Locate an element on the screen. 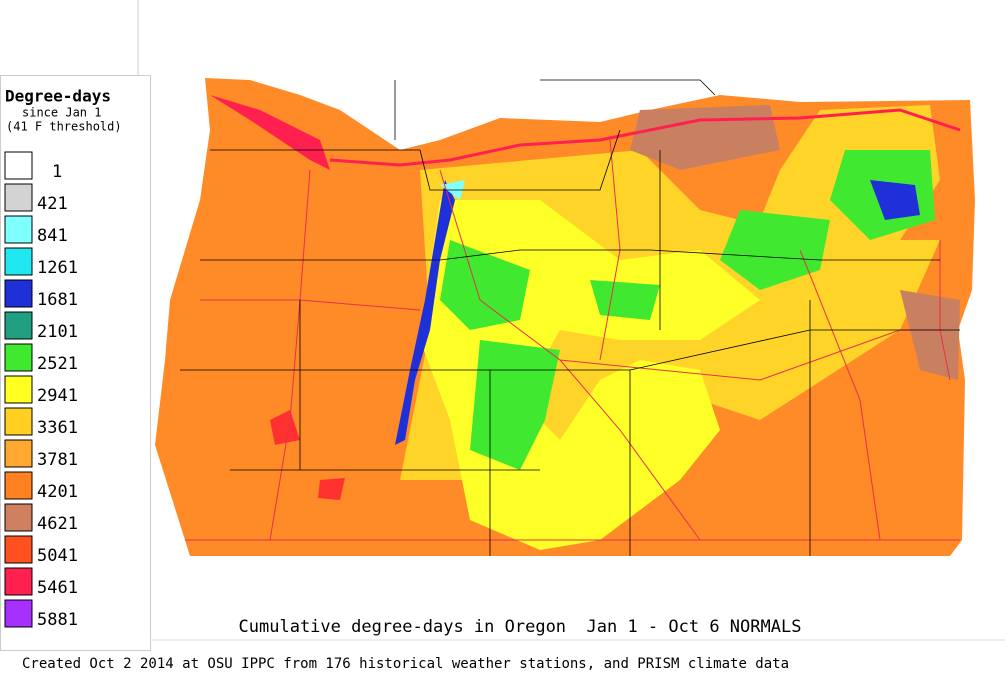  legend-label: 841 is located at coordinates (52, 236).